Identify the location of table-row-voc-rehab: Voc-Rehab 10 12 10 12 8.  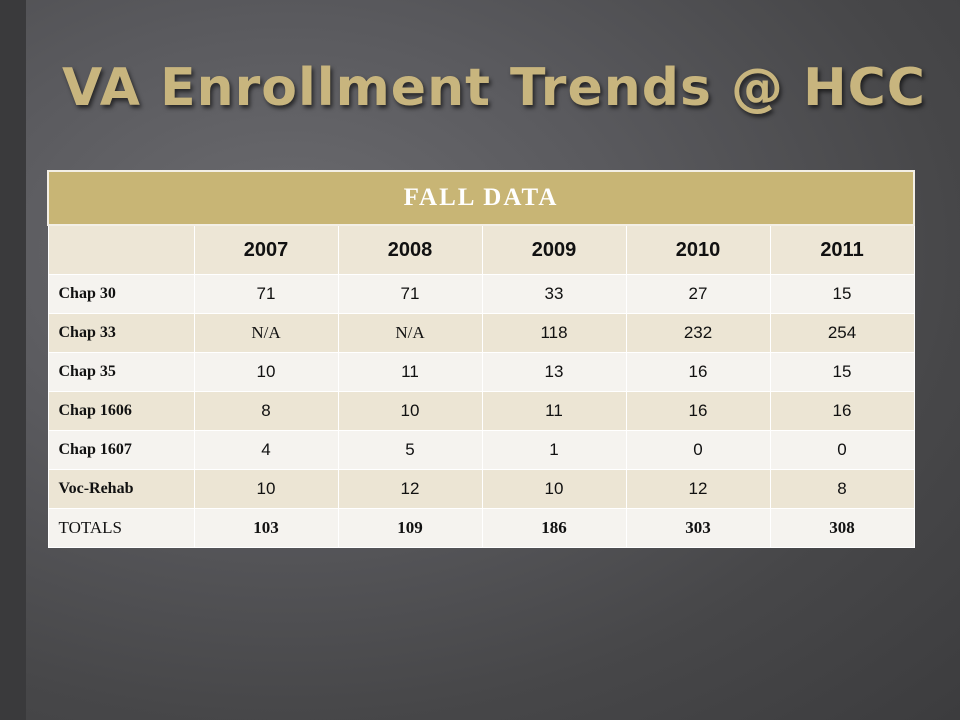
(481, 489).